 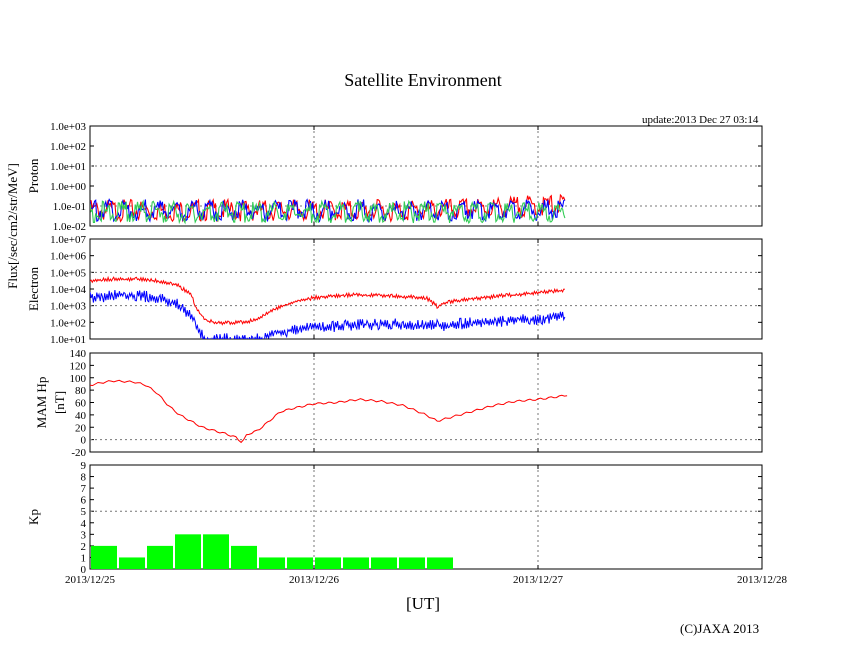 What do you see at coordinates (84, 535) in the screenshot?
I see `y-tick-label: 3` at bounding box center [84, 535].